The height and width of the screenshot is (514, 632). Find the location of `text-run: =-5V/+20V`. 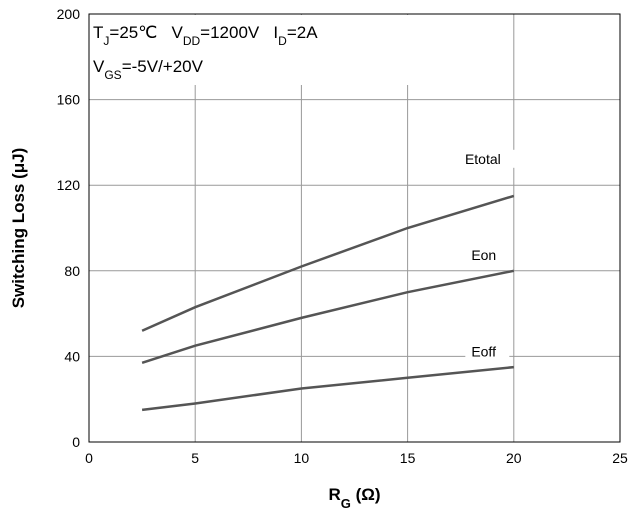

text-run: =-5V/+20V is located at coordinates (163, 66).